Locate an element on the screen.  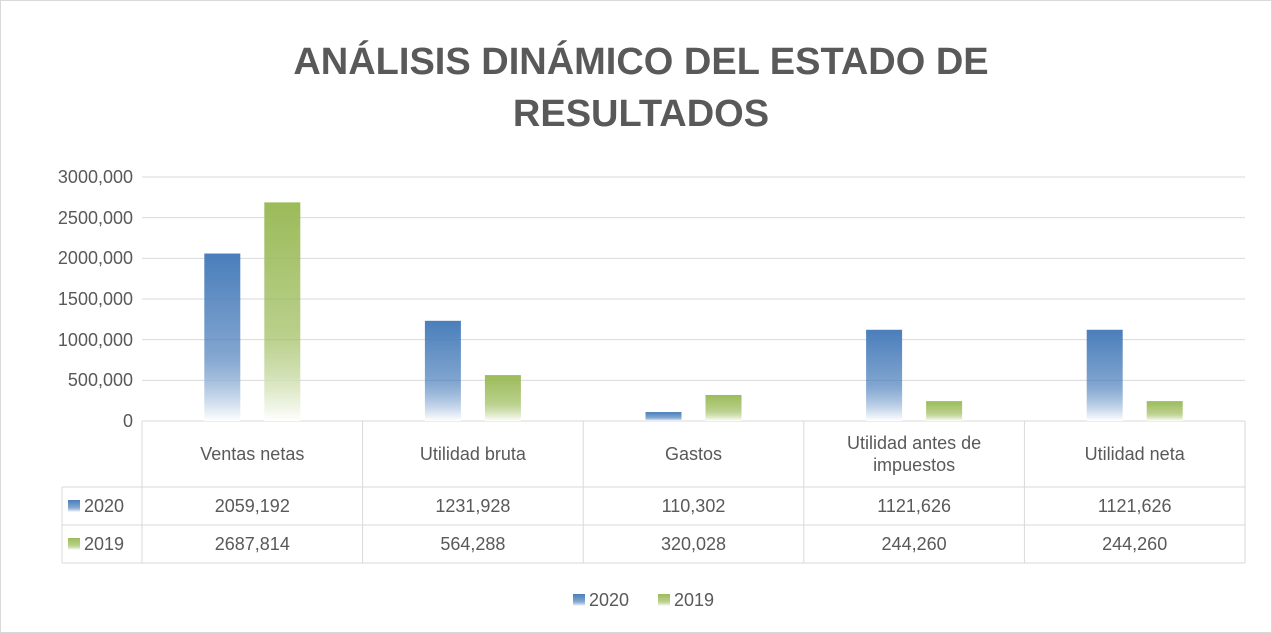
y-tick-label: 2000,000 is located at coordinates (95, 258).